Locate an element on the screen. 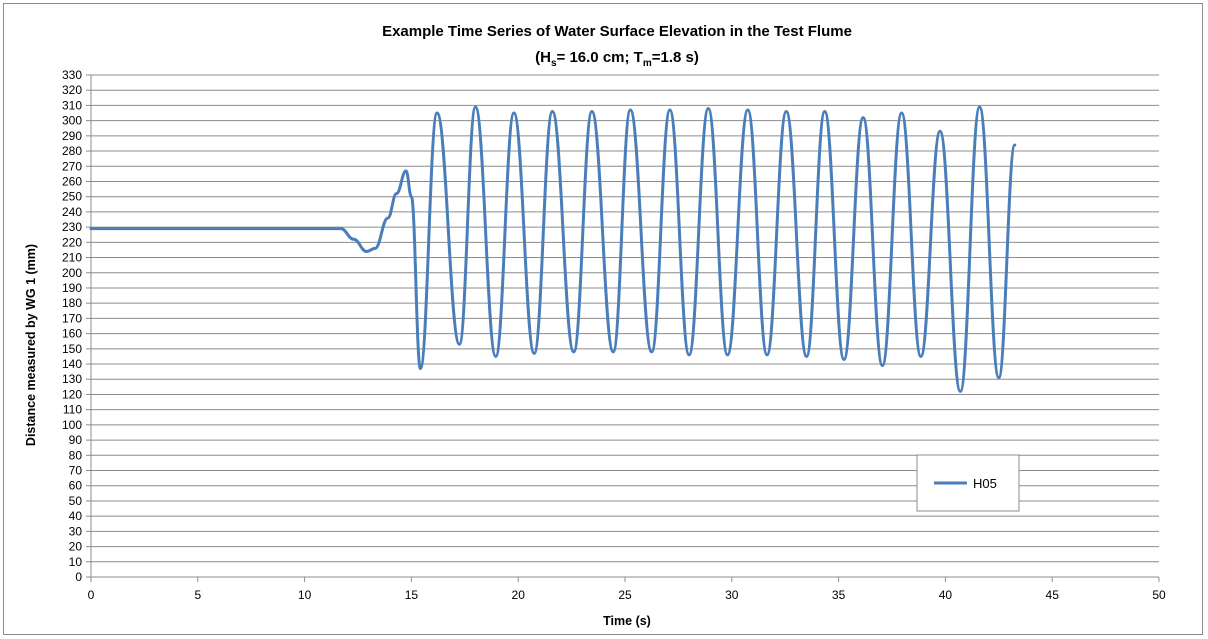  y-tick-label: 10 is located at coordinates (76, 562).